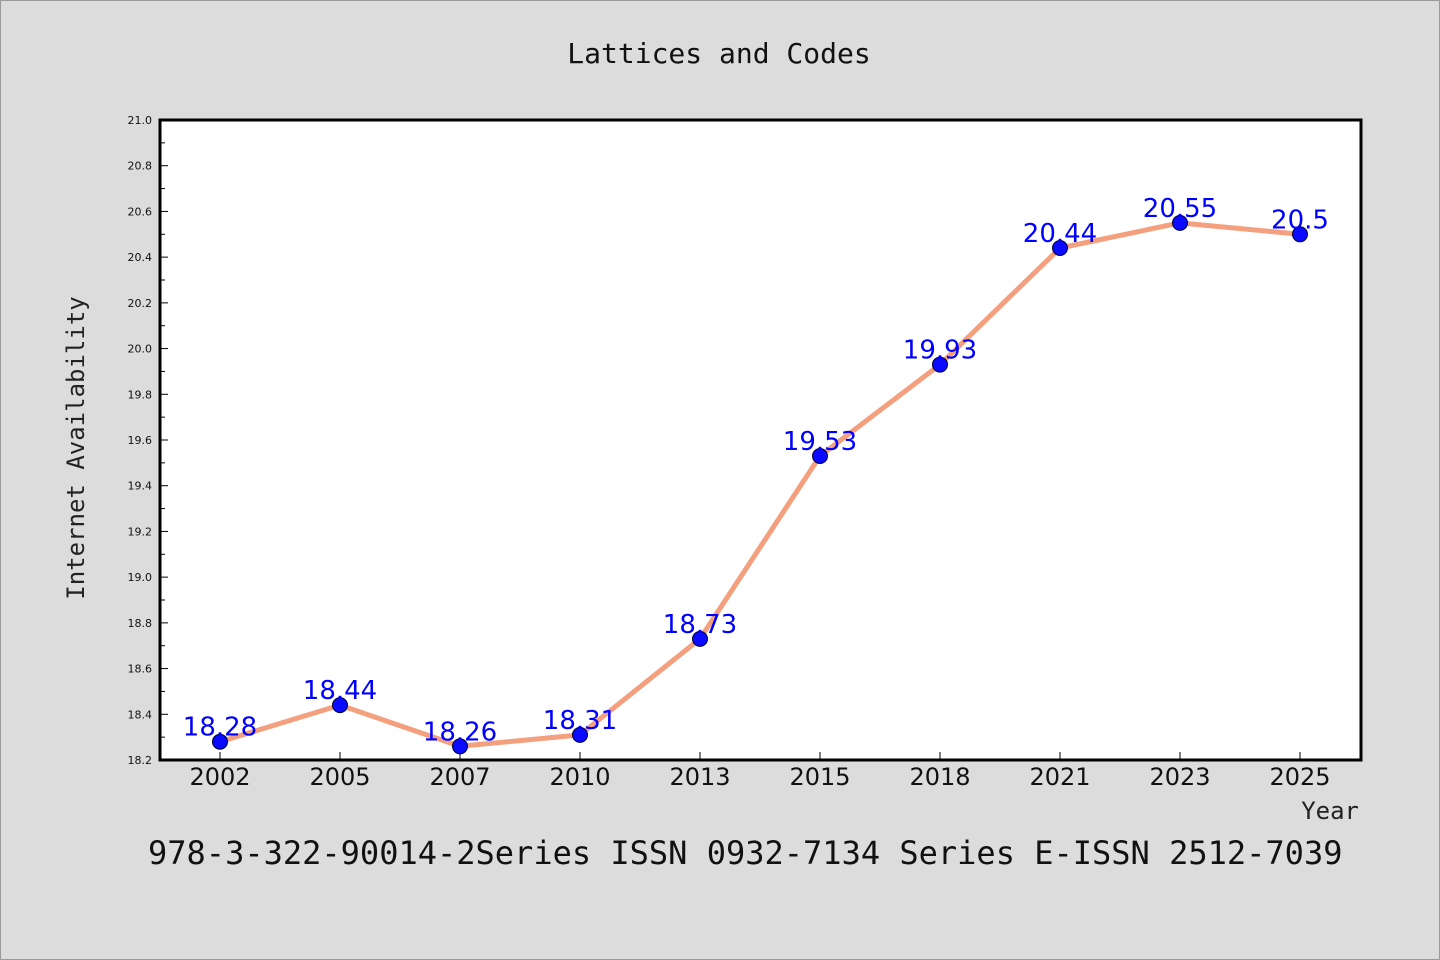 This screenshot has width=1440, height=960. I want to click on chart-title: Lattices and Codes, so click(718, 53).